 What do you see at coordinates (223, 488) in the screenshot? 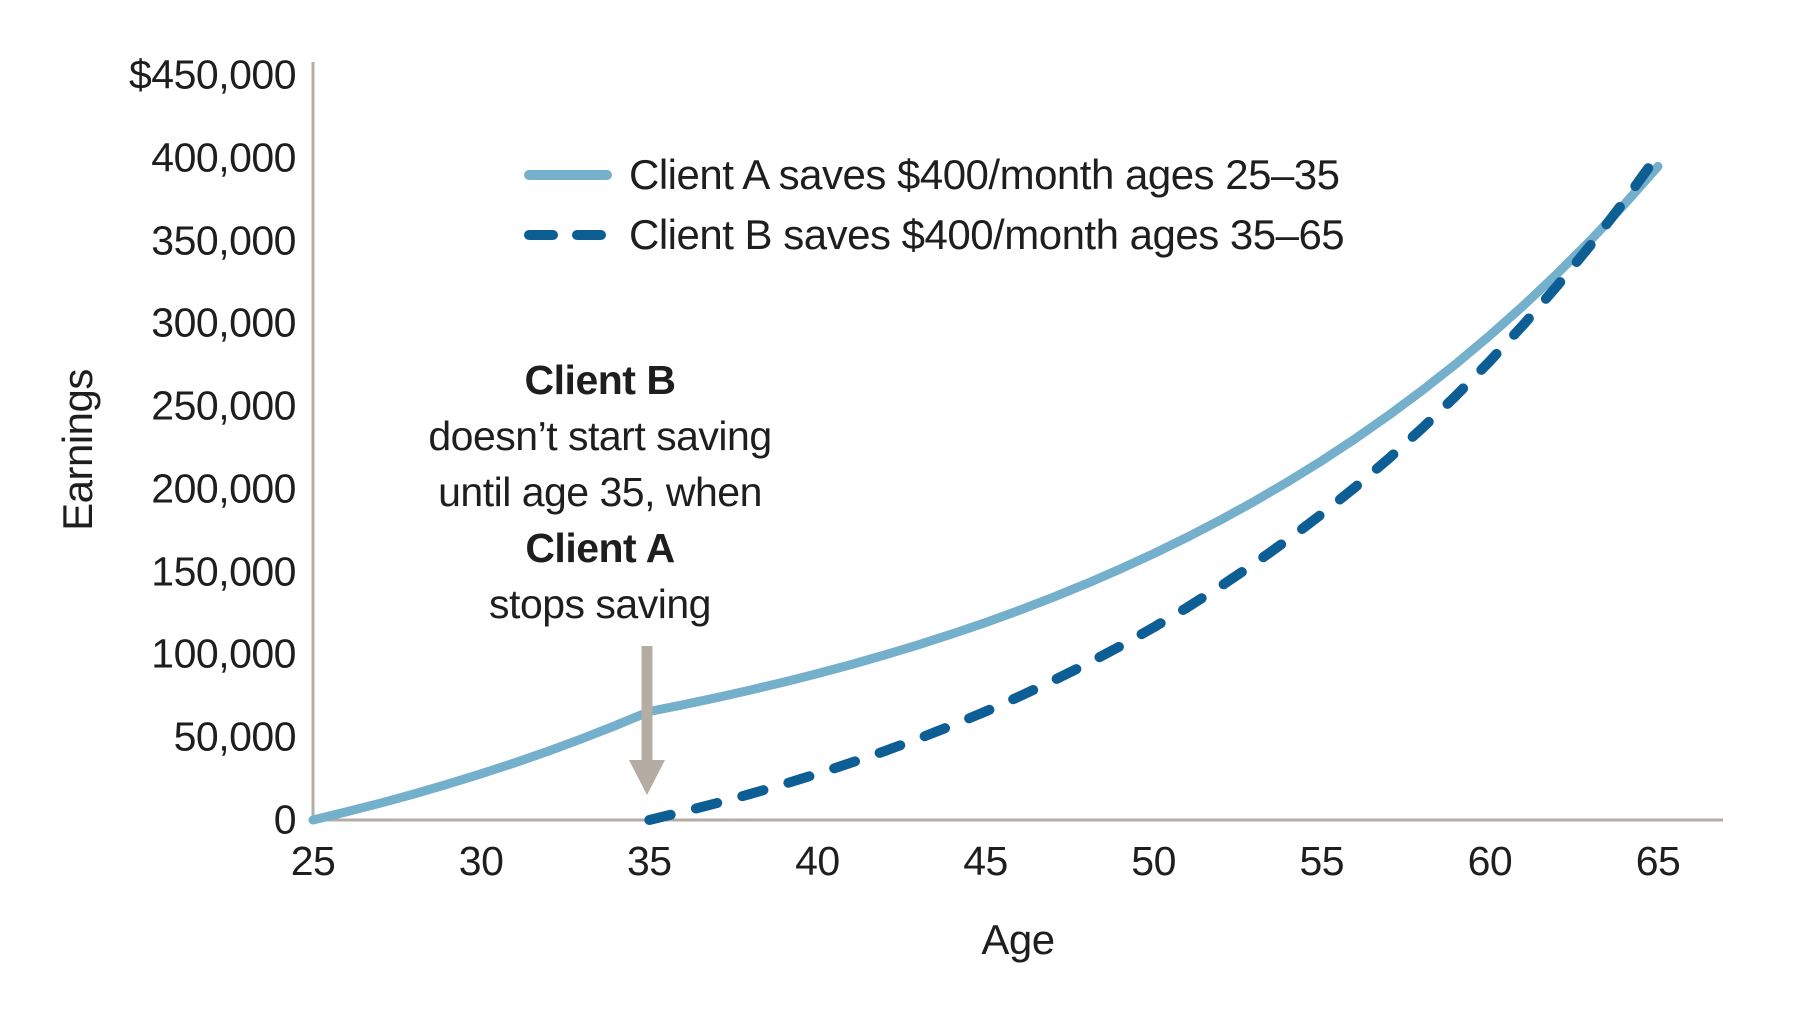
I see `y-tick: 200,000` at bounding box center [223, 488].